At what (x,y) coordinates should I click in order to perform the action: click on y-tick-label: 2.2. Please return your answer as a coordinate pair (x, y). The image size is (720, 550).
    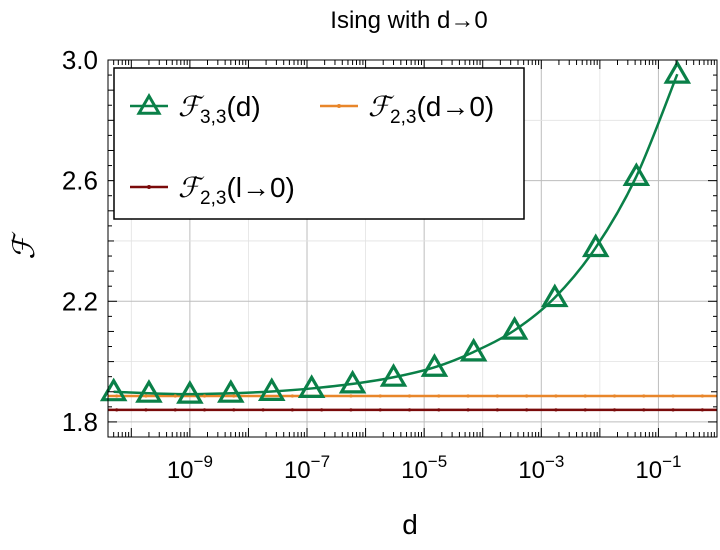
    Looking at the image, I should click on (80, 301).